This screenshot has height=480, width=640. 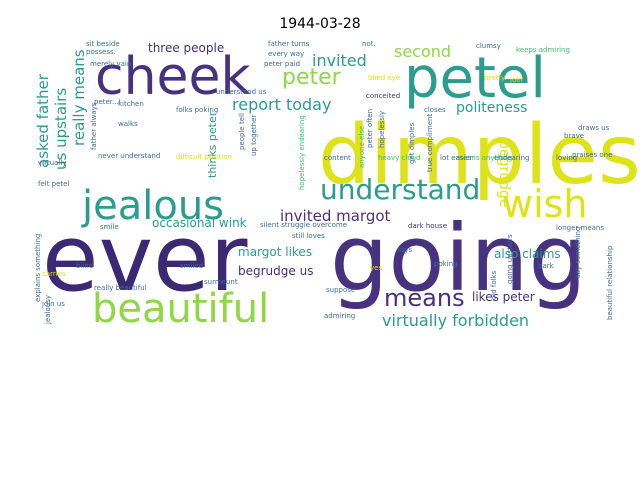 I want to click on cloud-word: possess., so click(x=101, y=52).